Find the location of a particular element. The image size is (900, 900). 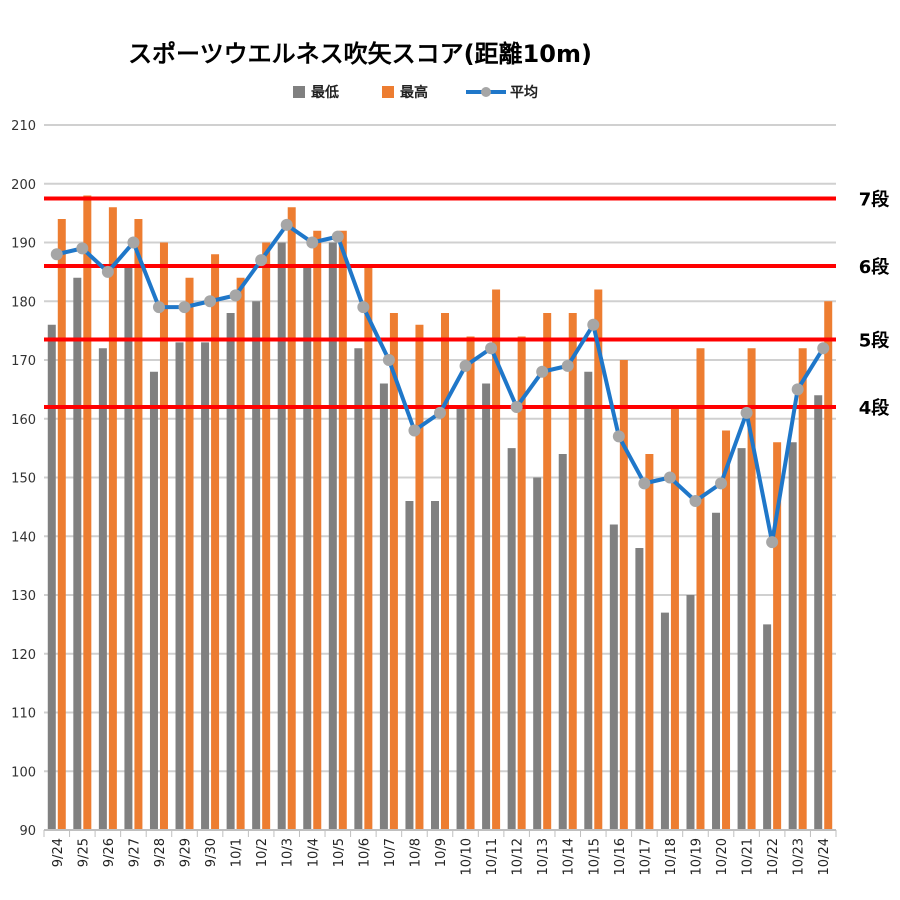

y-tick-label: 210 is located at coordinates (23, 126).